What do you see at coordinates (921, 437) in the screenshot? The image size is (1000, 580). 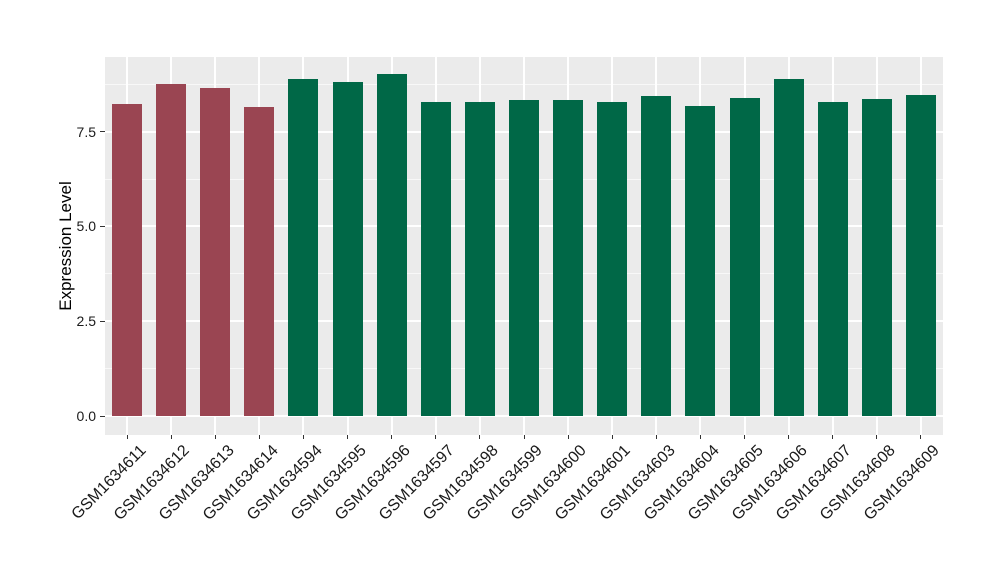 I see `xtick-mark-GSM1634609` at bounding box center [921, 437].